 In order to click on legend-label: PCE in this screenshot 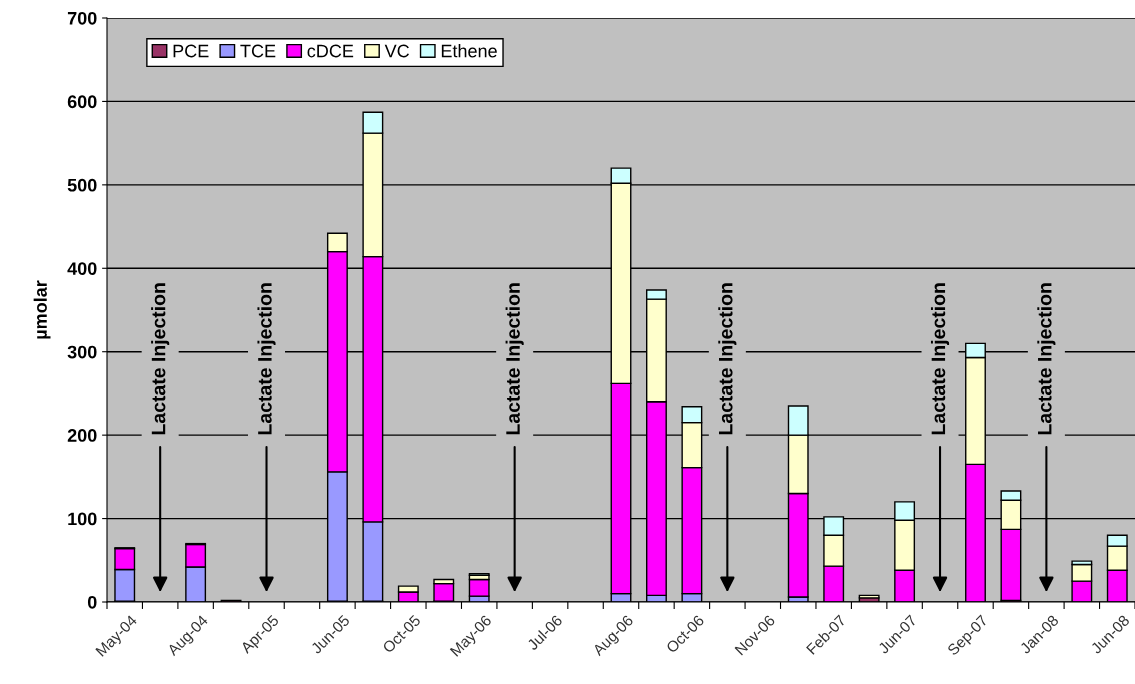, I will do `click(191, 51)`.